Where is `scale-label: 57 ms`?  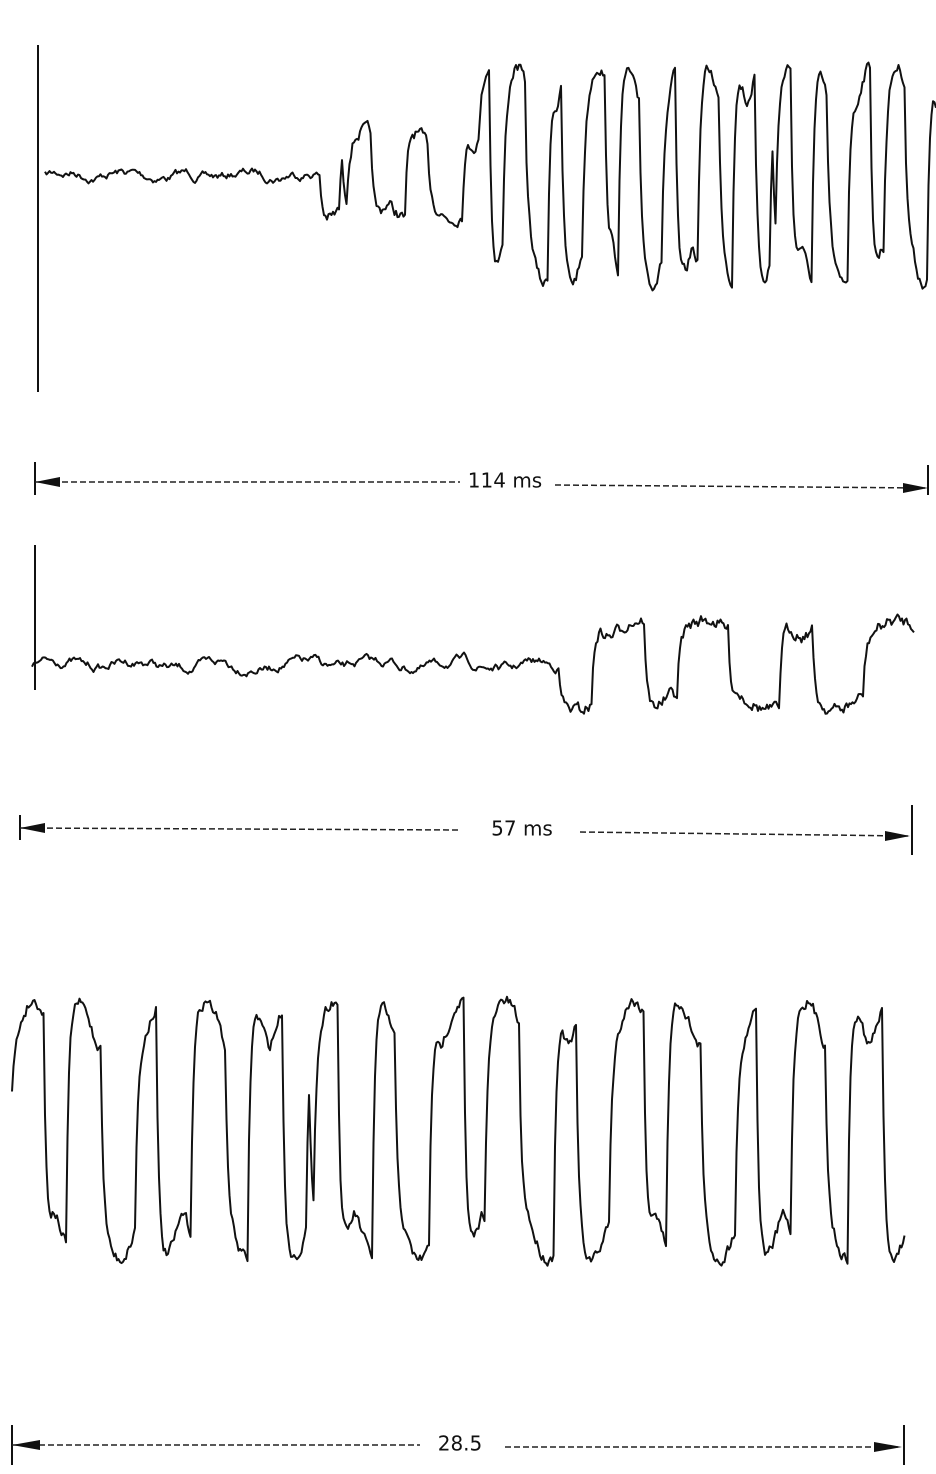 scale-label: 57 ms is located at coordinates (522, 829).